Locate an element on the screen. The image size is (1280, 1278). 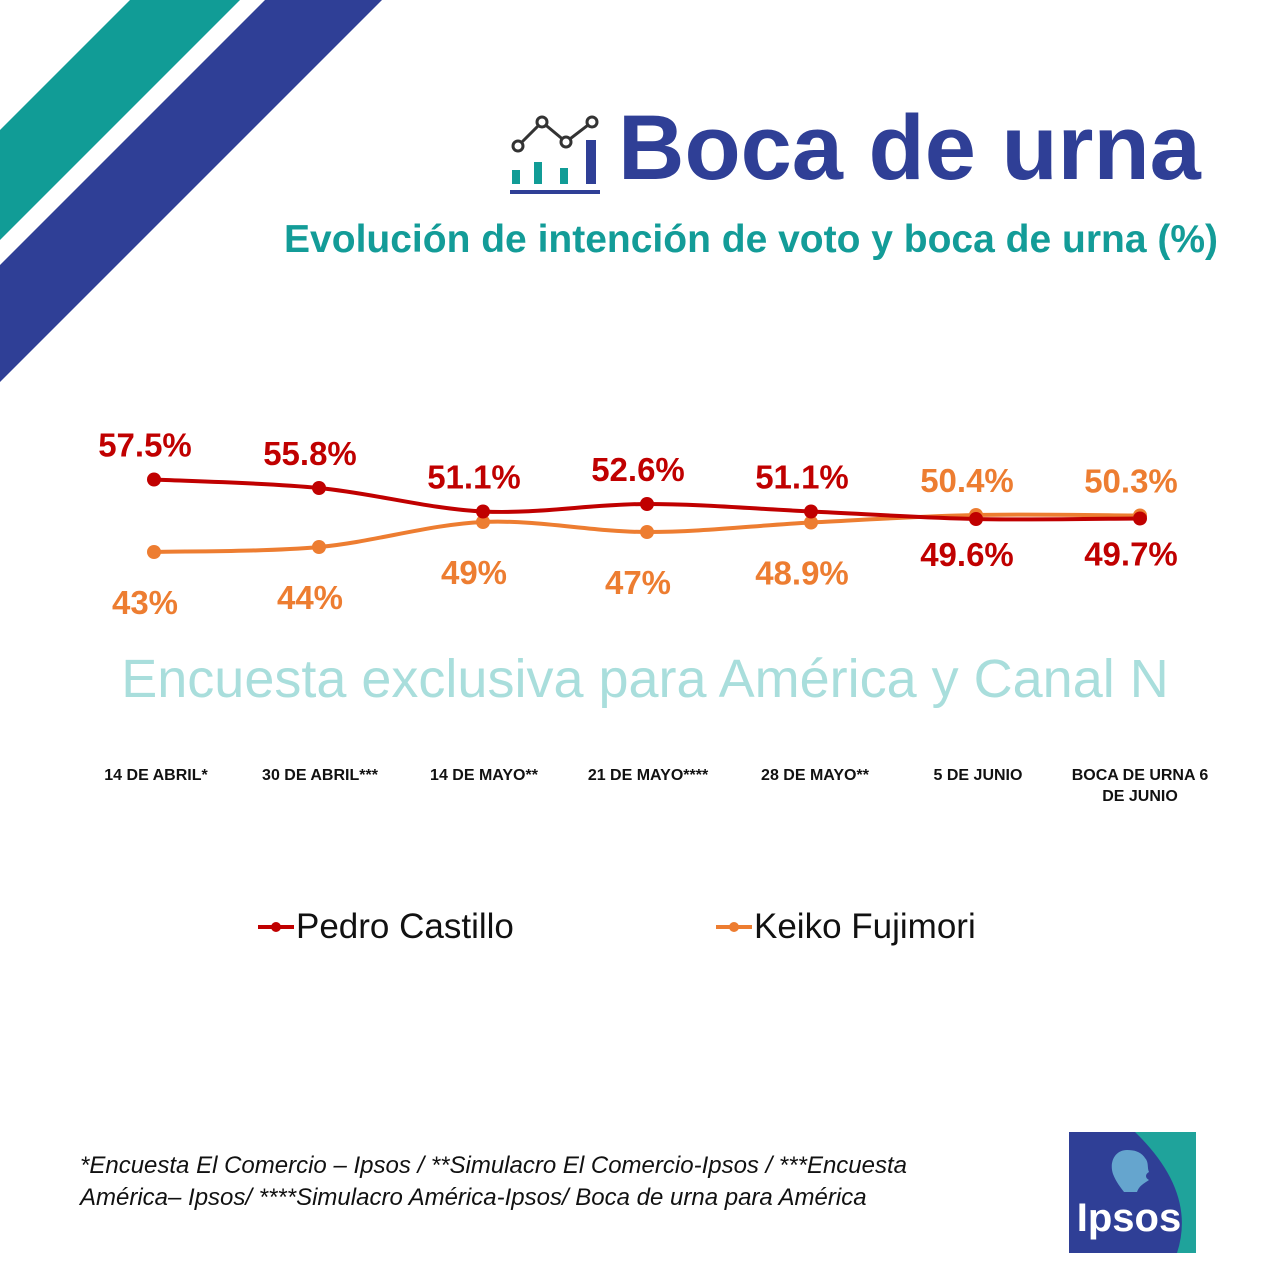
legend-item-fujimori: Keiko Fujimori is located at coordinates (846, 927).